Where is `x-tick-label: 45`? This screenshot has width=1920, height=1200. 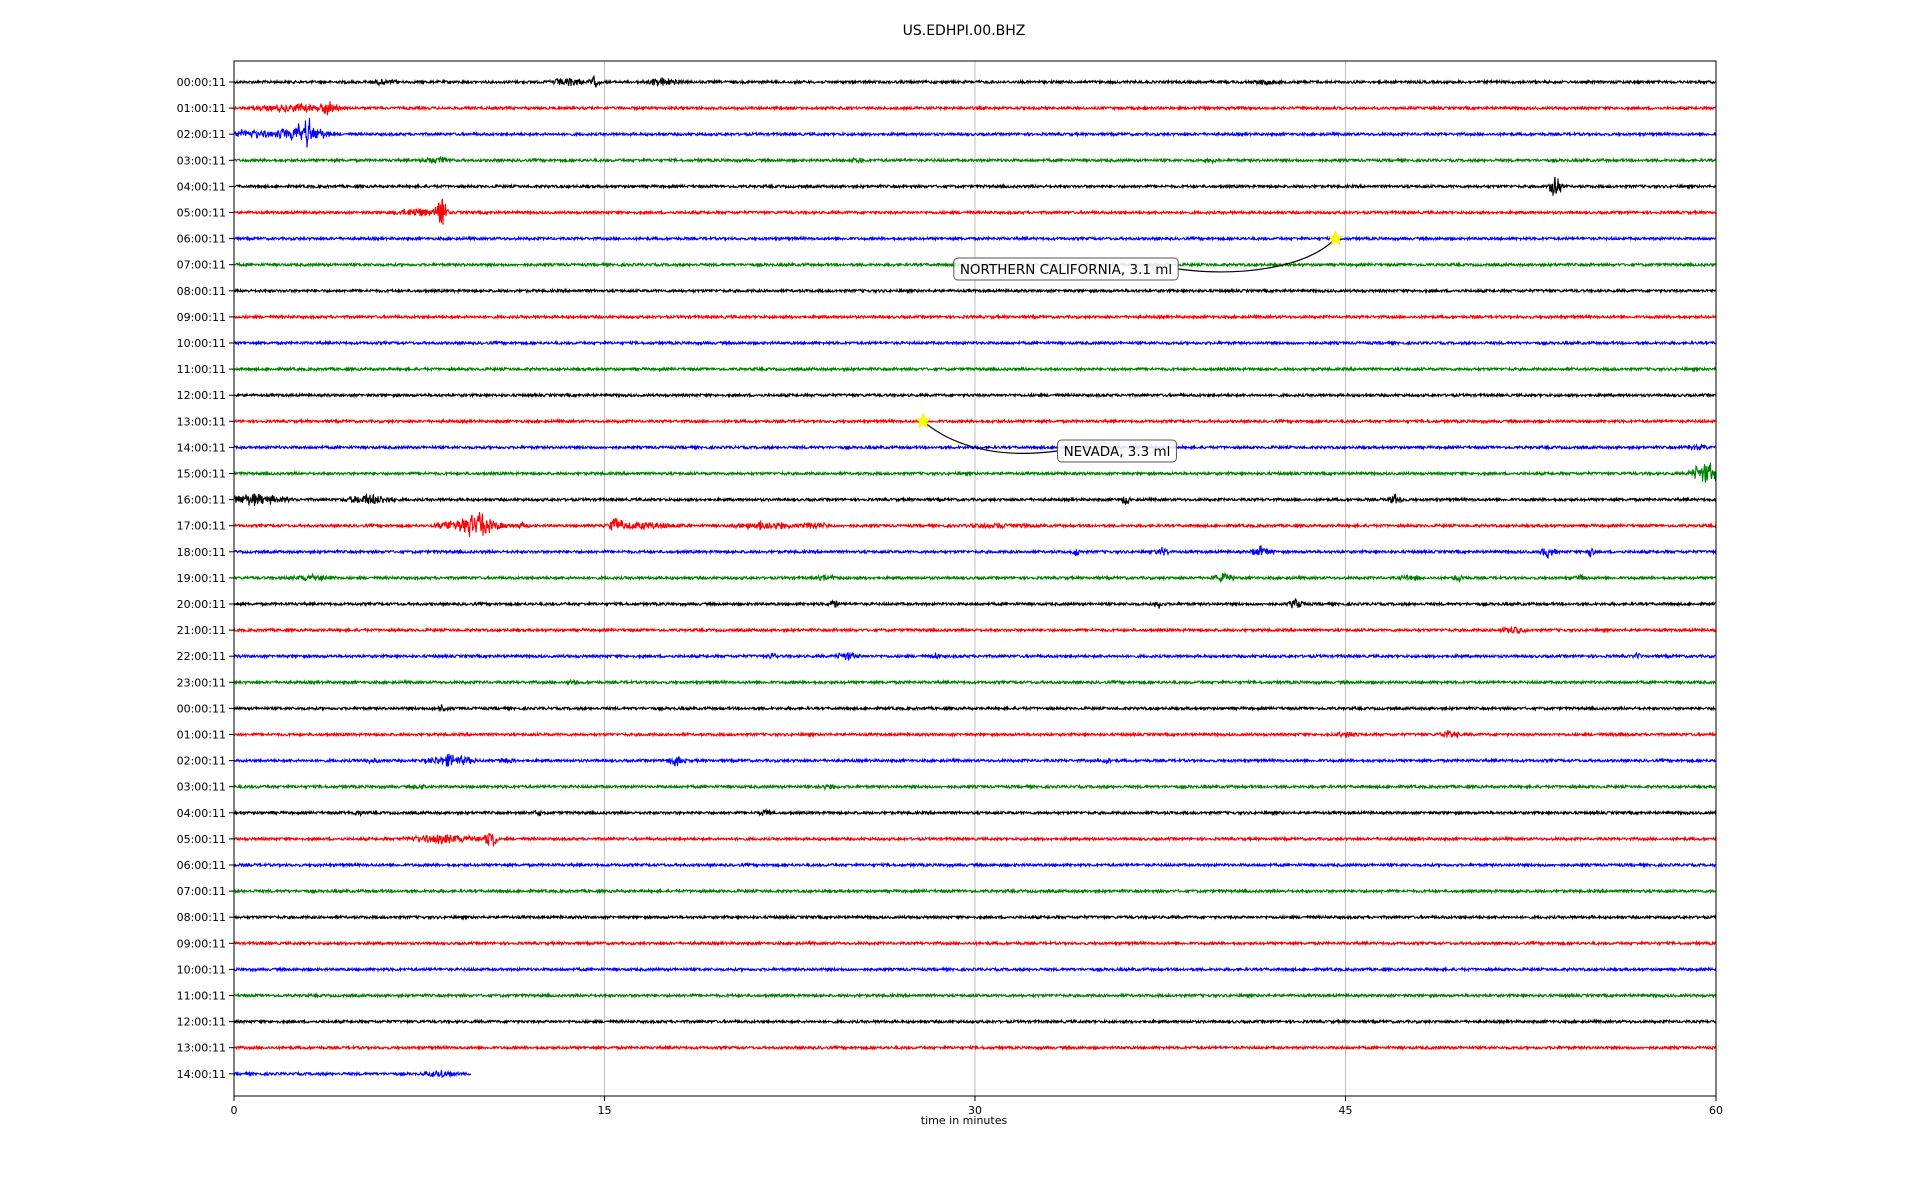 x-tick-label: 45 is located at coordinates (1346, 1110).